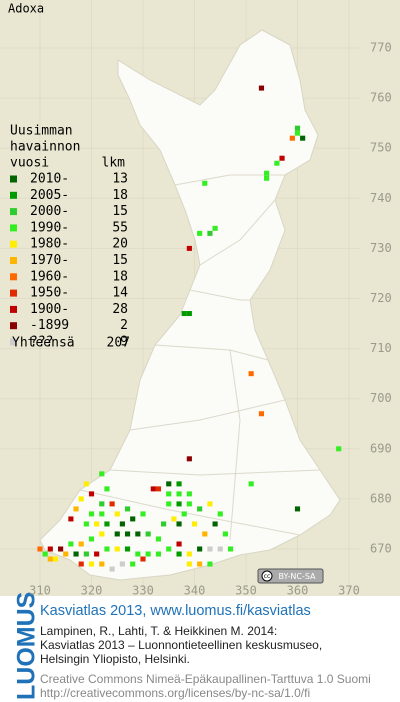 This screenshot has width=400, height=702. Describe the element at coordinates (246, 591) in the screenshot. I see `x-tick-label: 350` at that location.